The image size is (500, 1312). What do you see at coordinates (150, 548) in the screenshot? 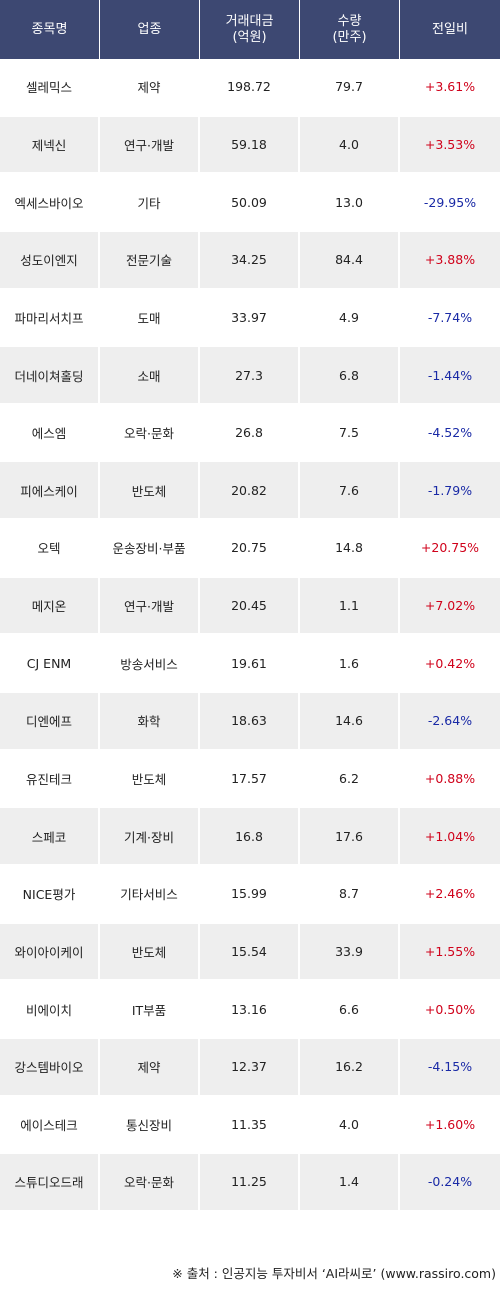
I see `stock-sector: 운송장비·부품` at bounding box center [150, 548].